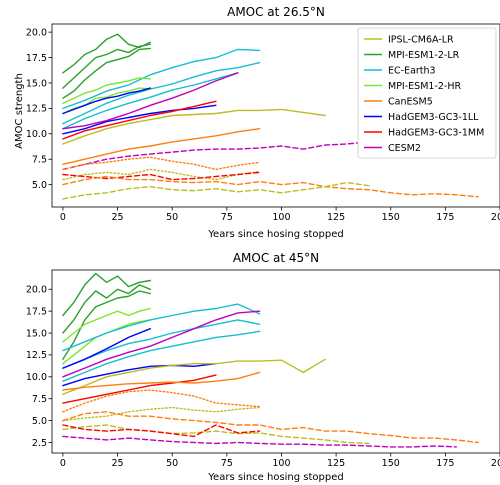 The height and width of the screenshot is (485, 500). Describe the element at coordinates (404, 148) in the screenshot. I see `legend-label: CESM2` at that location.